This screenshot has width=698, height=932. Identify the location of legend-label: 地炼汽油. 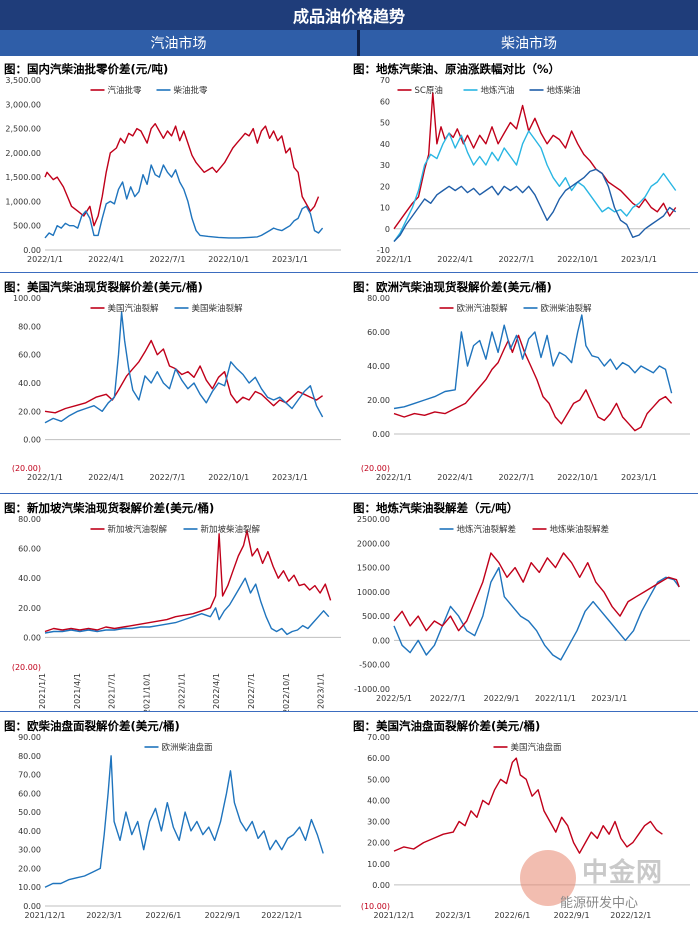
(498, 90).